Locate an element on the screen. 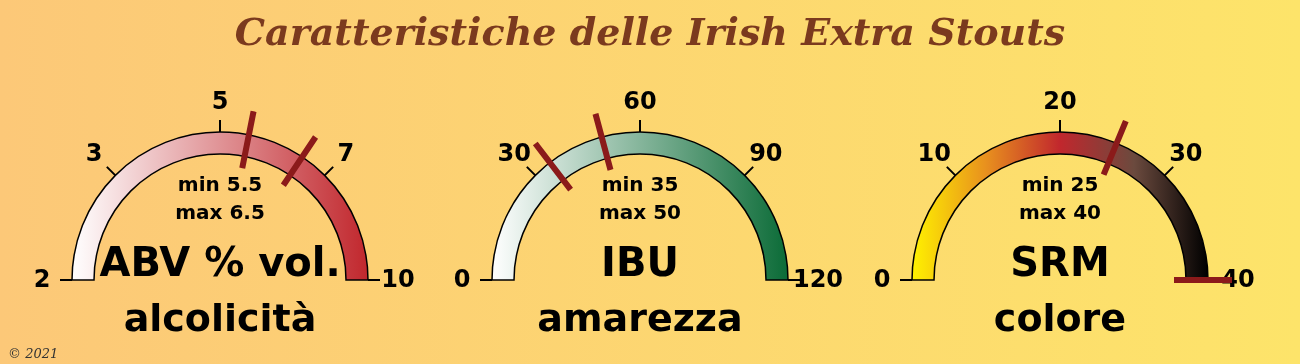  data-label: max 50 is located at coordinates (640, 212).